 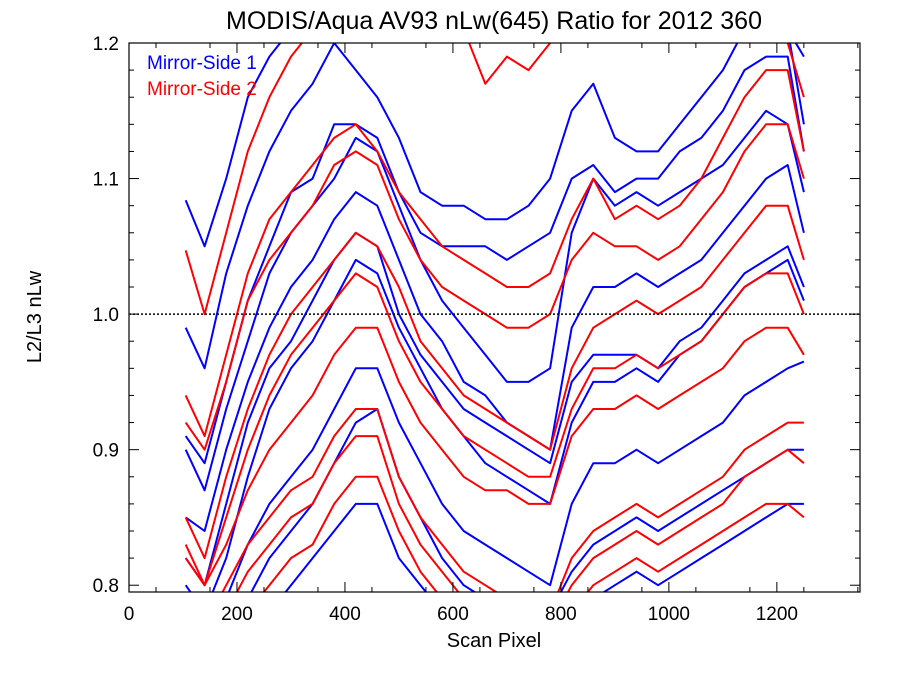 What do you see at coordinates (453, 614) in the screenshot?
I see `x-tick-label: 600` at bounding box center [453, 614].